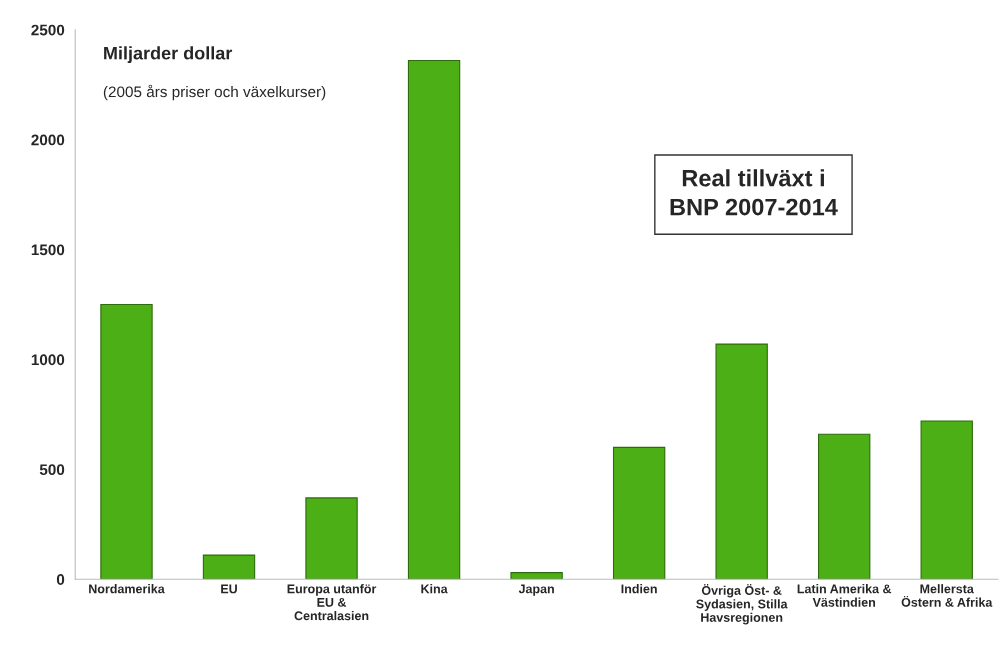 This screenshot has height=662, width=1003. Describe the element at coordinates (52, 470) in the screenshot. I see `y-tick-label: 500` at that location.